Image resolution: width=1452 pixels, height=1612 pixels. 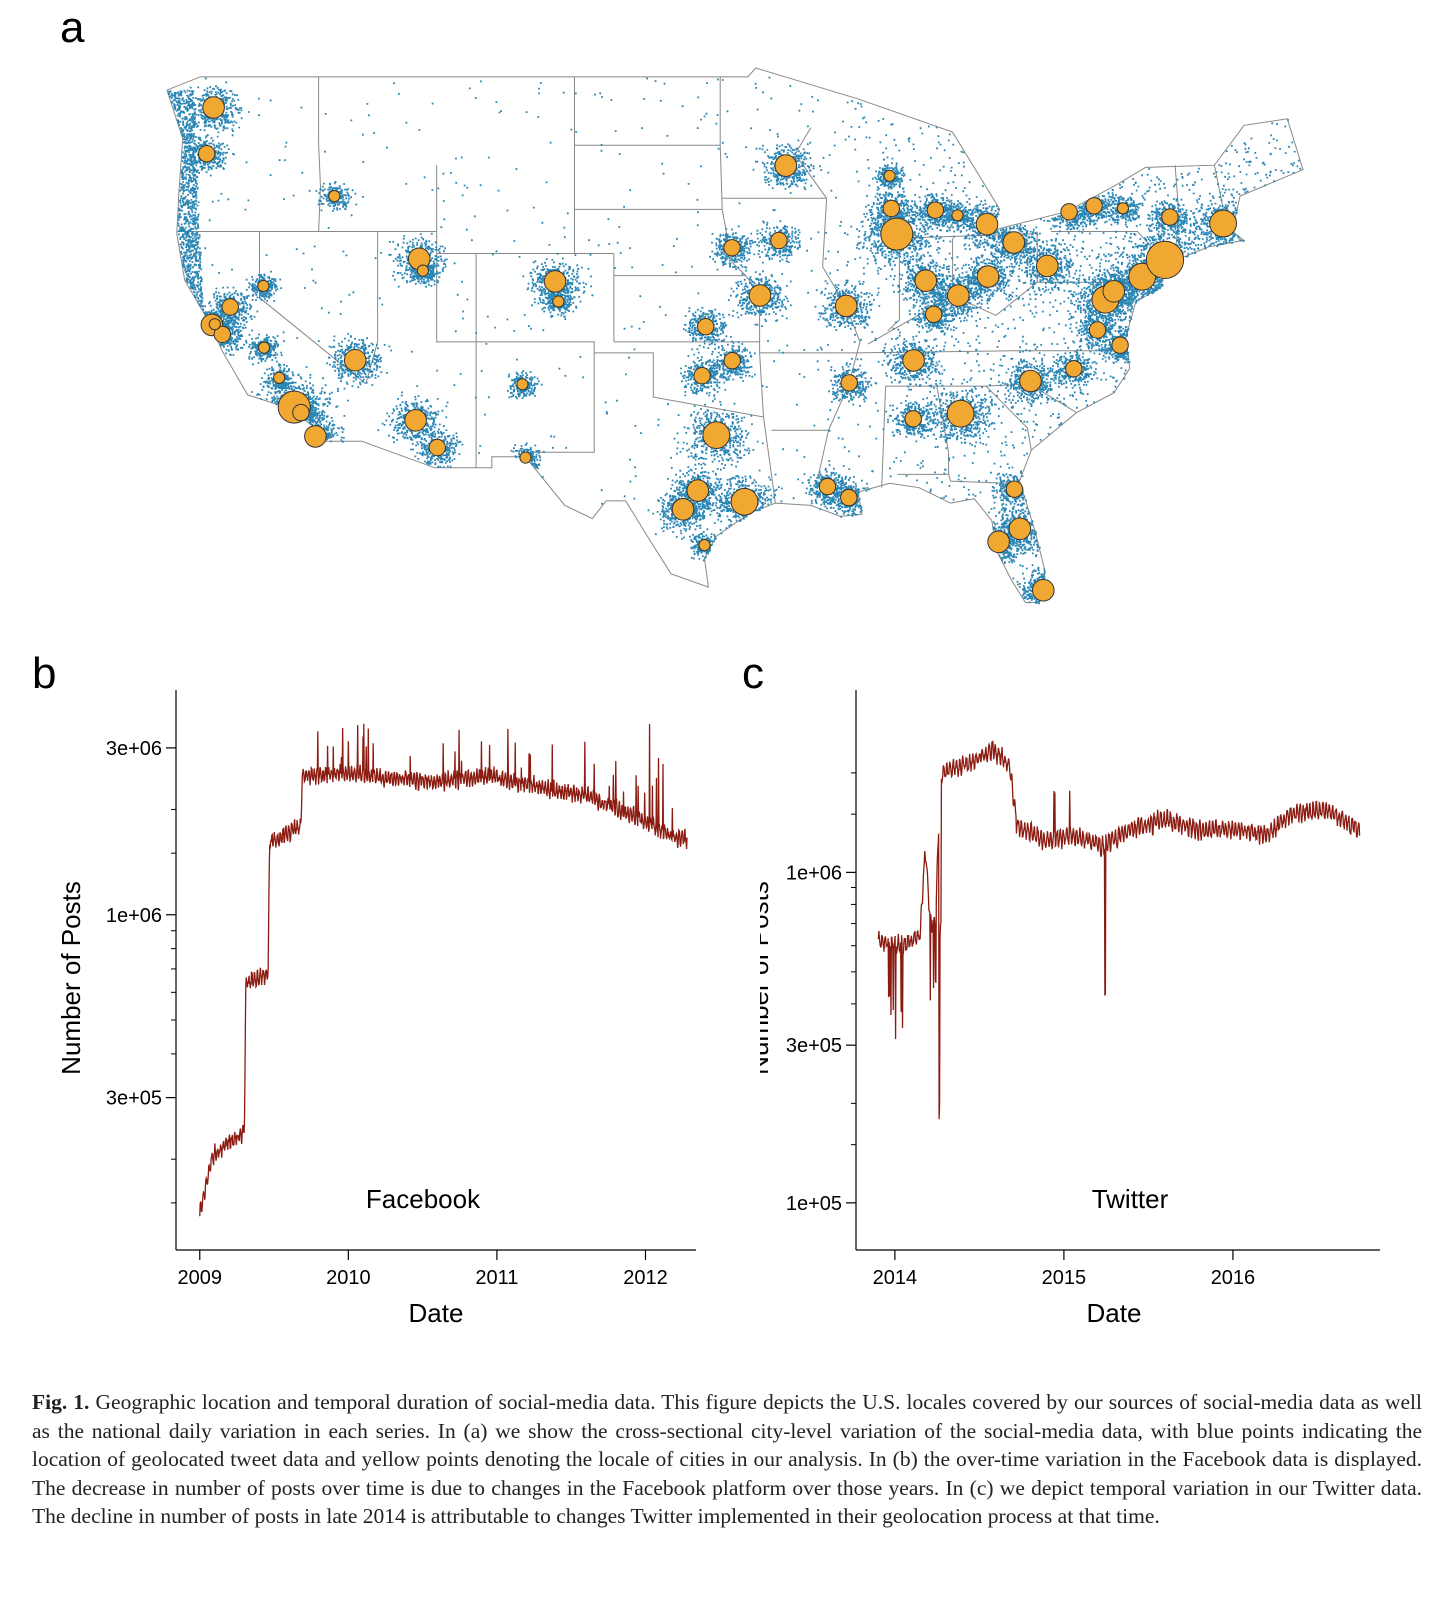 What do you see at coordinates (895, 1278) in the screenshot?
I see `x-tick-label: 2014` at bounding box center [895, 1278].